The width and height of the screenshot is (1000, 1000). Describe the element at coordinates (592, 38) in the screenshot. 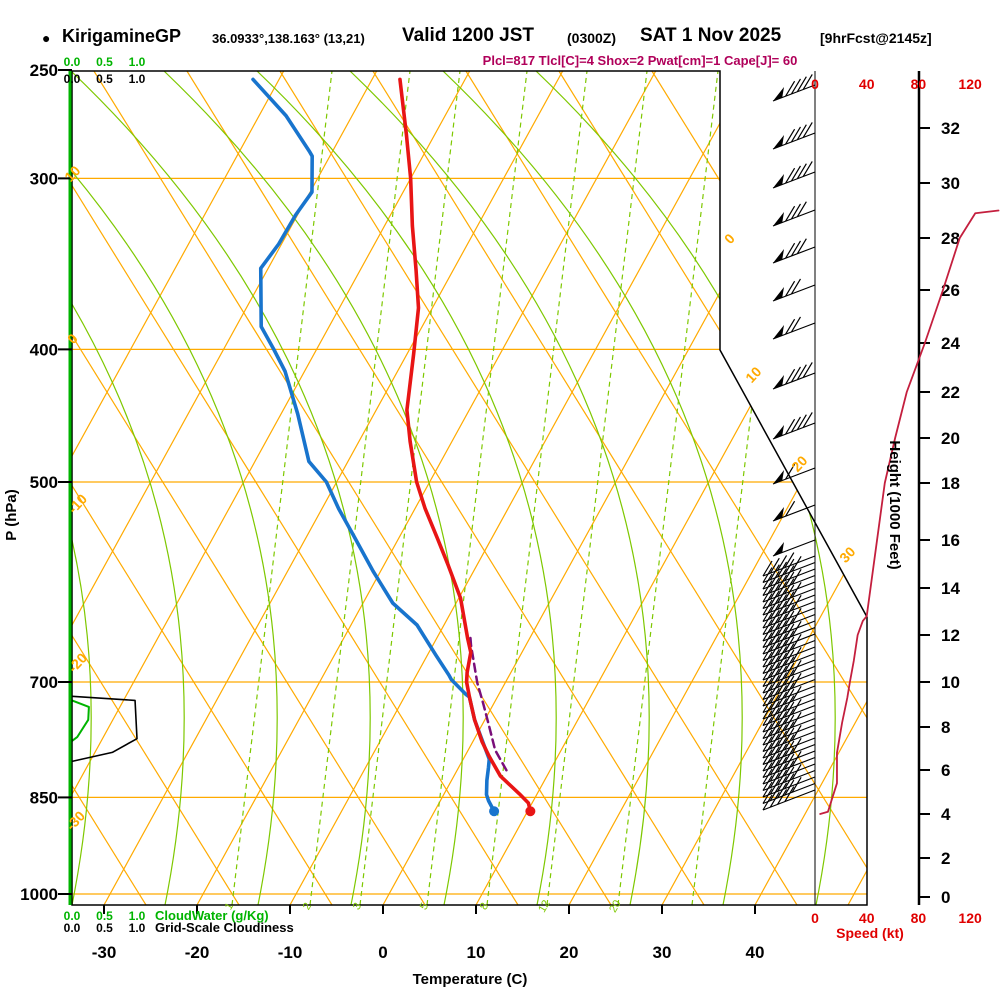

I see `valid-time-z: (0300Z)` at that location.